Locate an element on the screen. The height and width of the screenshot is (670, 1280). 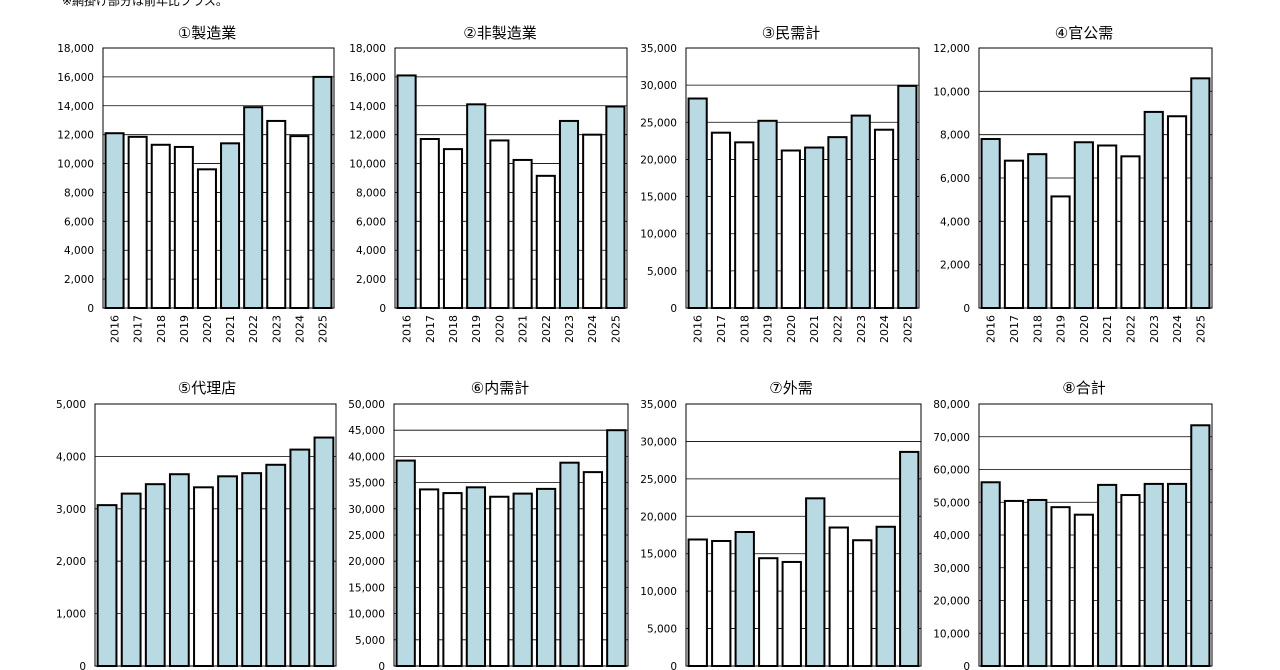
y-tick-label: 50,000 is located at coordinates (366, 405).